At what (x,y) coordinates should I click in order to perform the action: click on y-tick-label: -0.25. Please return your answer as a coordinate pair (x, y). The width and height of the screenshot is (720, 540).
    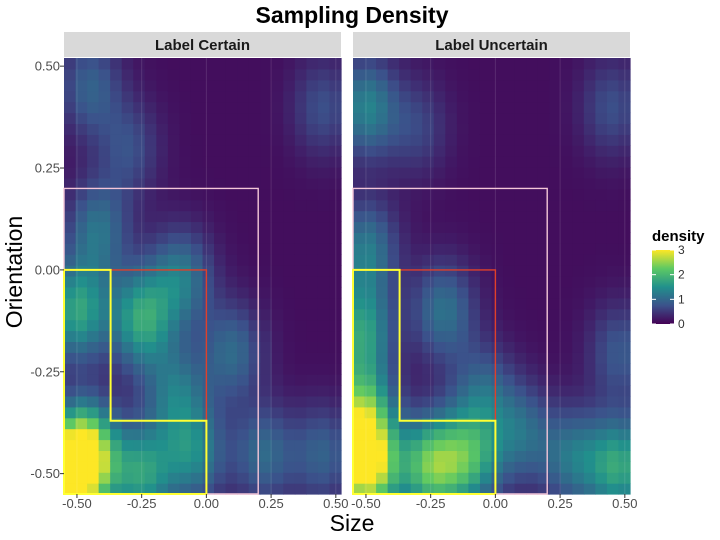
    Looking at the image, I should click on (45, 371).